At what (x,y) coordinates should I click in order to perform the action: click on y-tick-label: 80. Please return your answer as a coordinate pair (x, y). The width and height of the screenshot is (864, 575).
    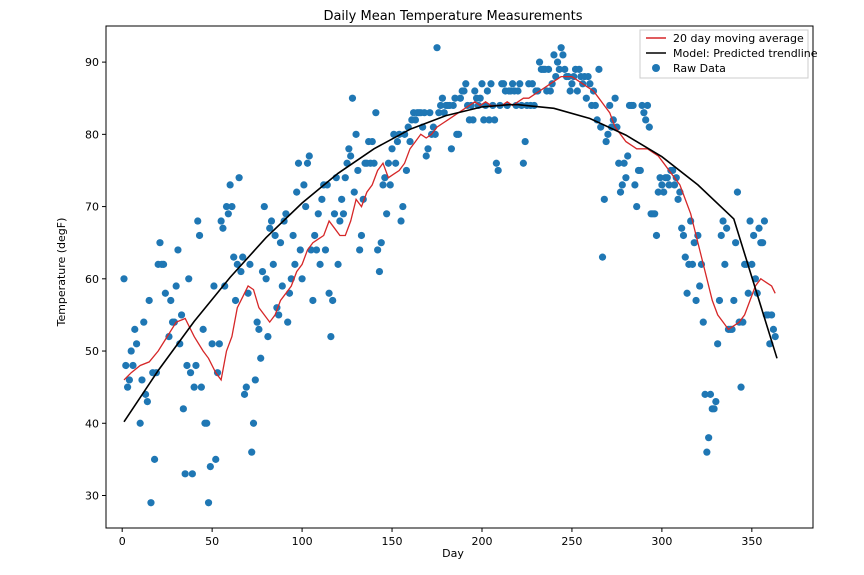
    Looking at the image, I should click on (92, 134).